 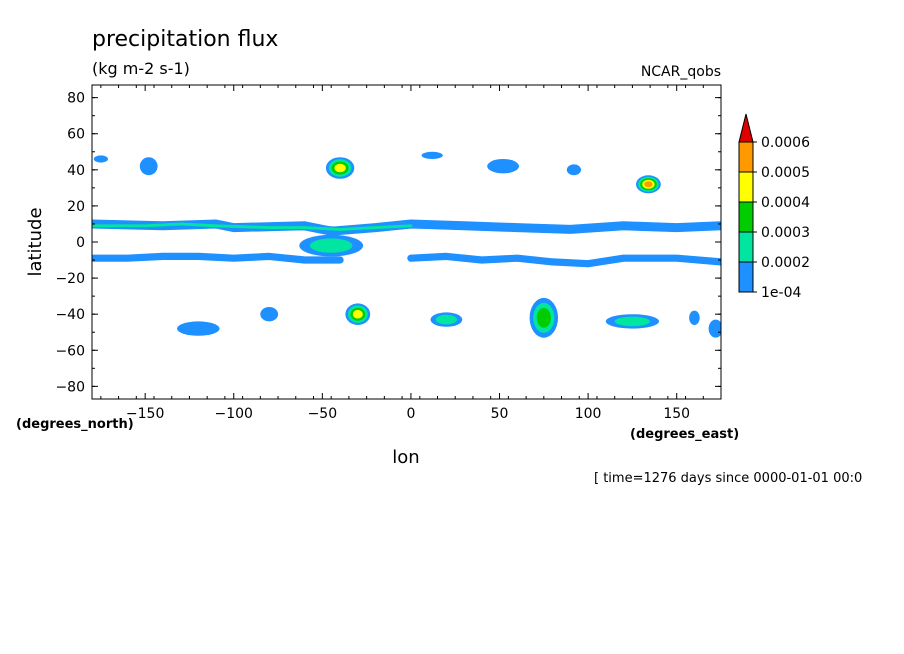 What do you see at coordinates (234, 414) in the screenshot?
I see `x-tick-label: −100` at bounding box center [234, 414].